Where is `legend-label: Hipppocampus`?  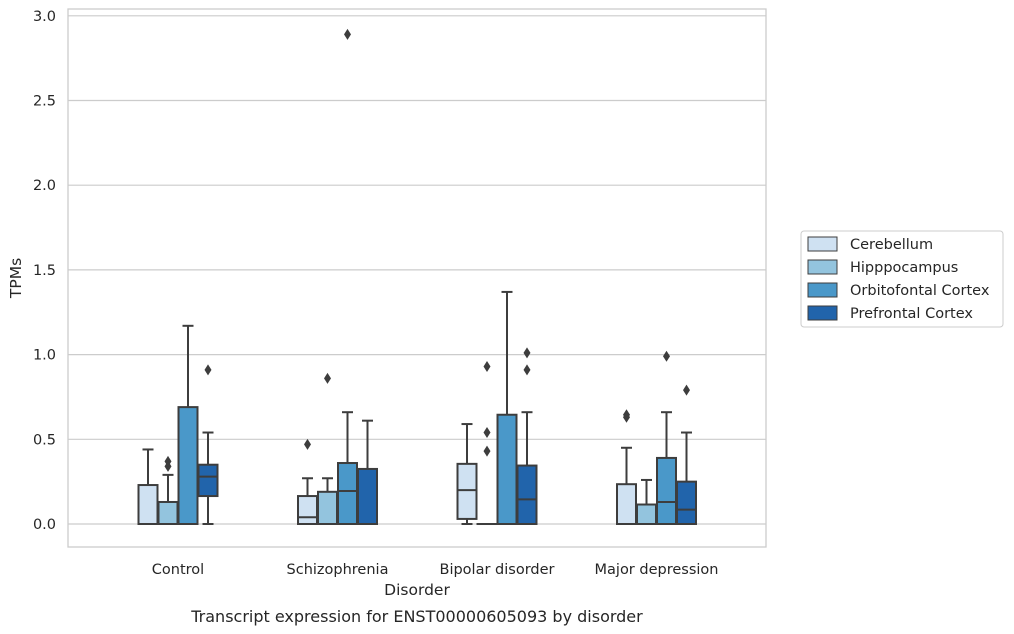 legend-label: Hipppocampus is located at coordinates (904, 268).